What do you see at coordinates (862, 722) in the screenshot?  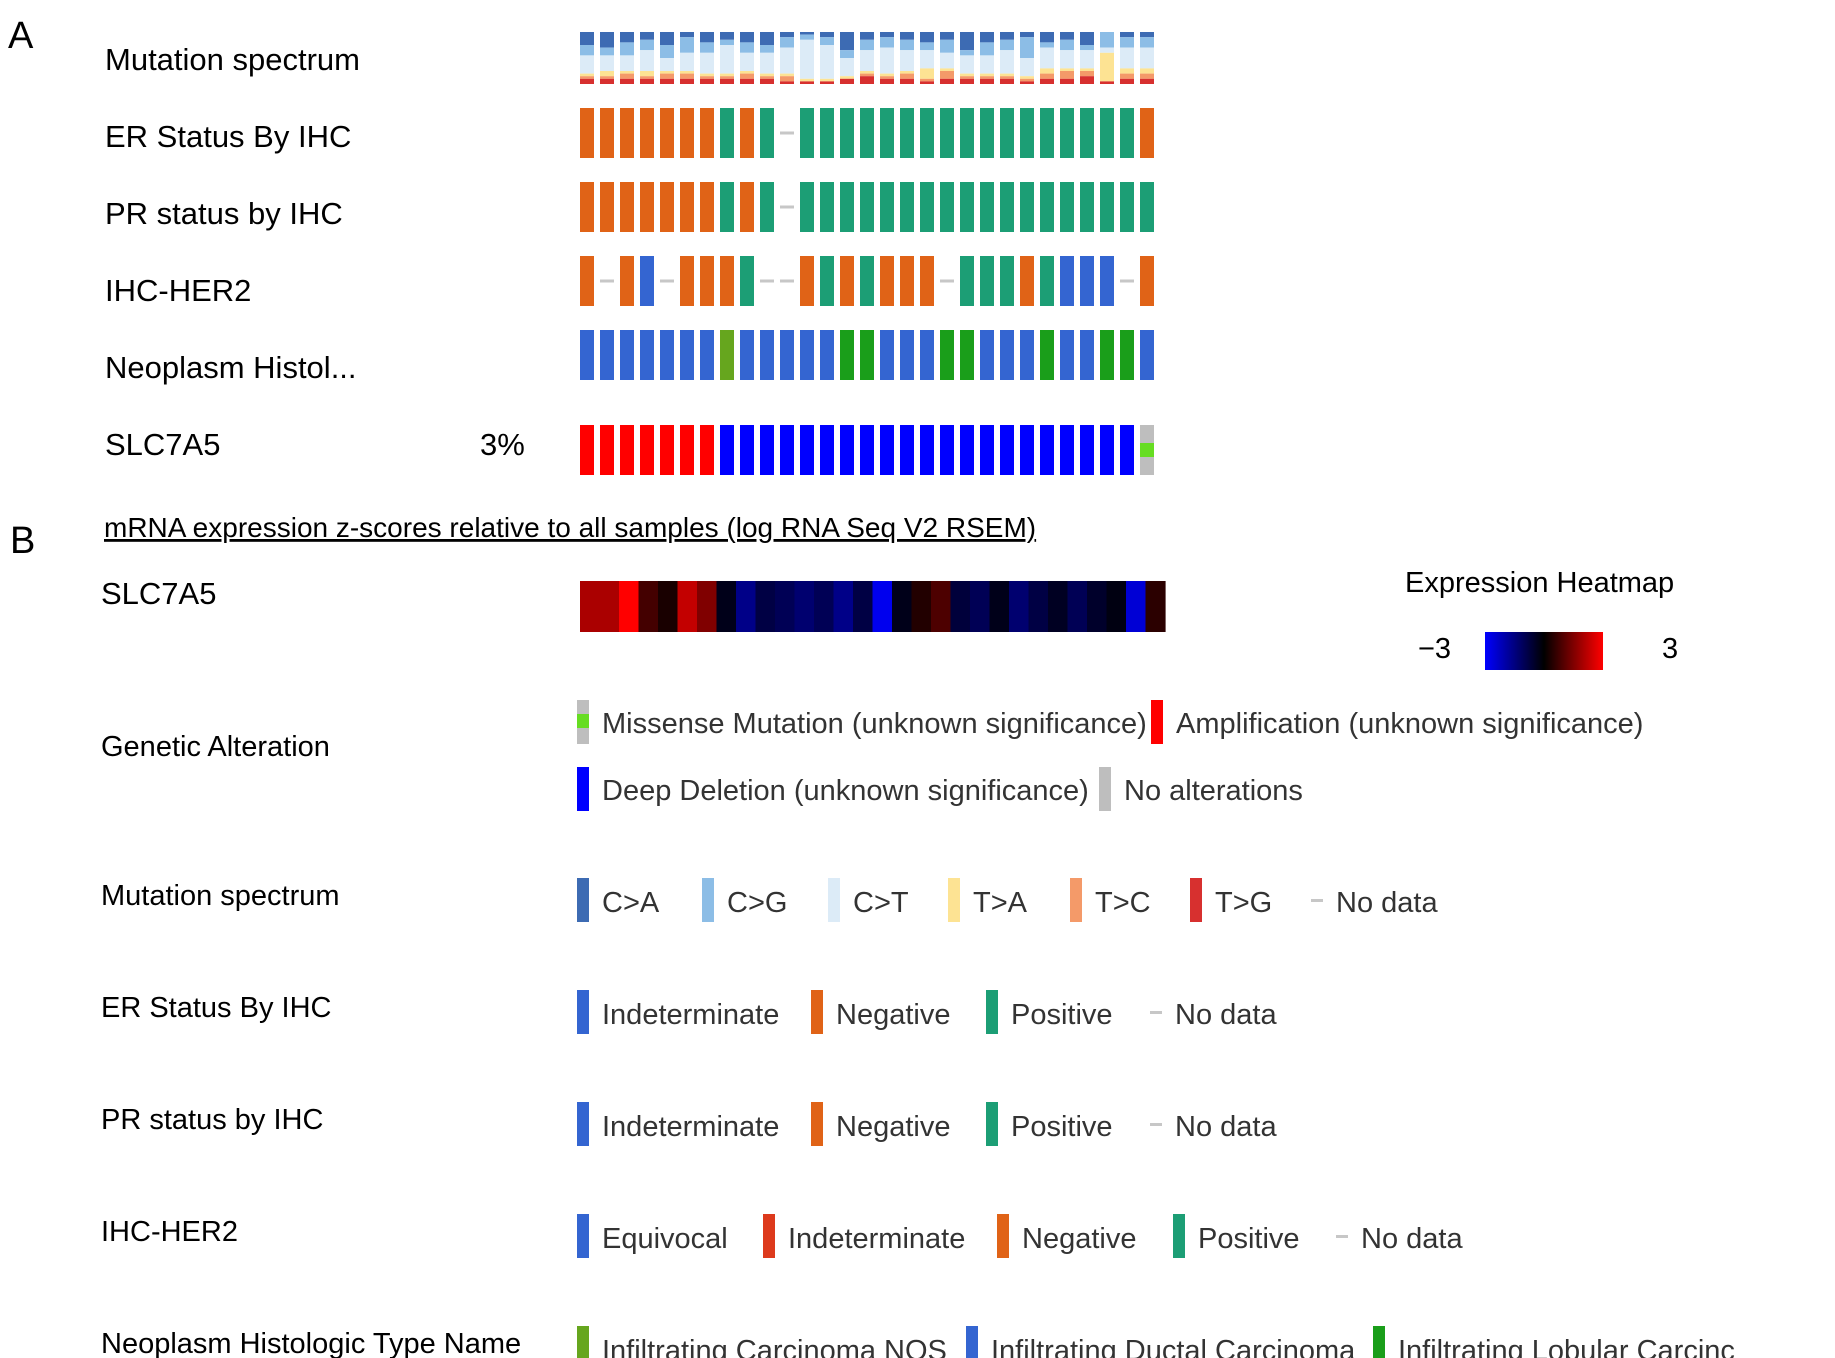 I see `legend-item-missense: Missense Mutation (unknown significance)` at bounding box center [862, 722].